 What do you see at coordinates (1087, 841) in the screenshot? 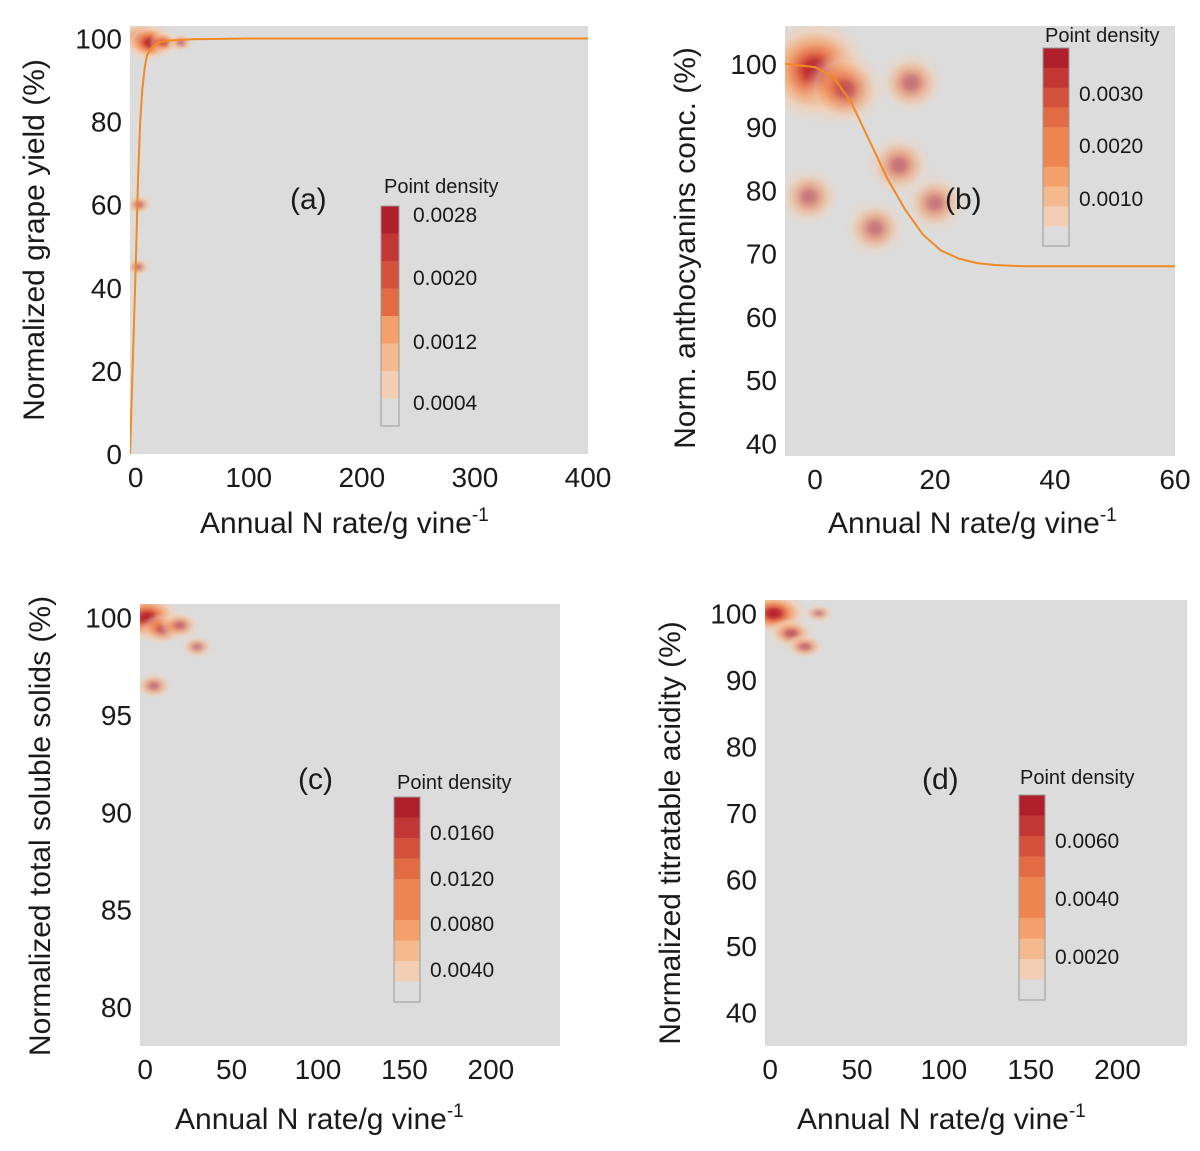
I see `legend-value-d-1: 0.0060` at bounding box center [1087, 841].